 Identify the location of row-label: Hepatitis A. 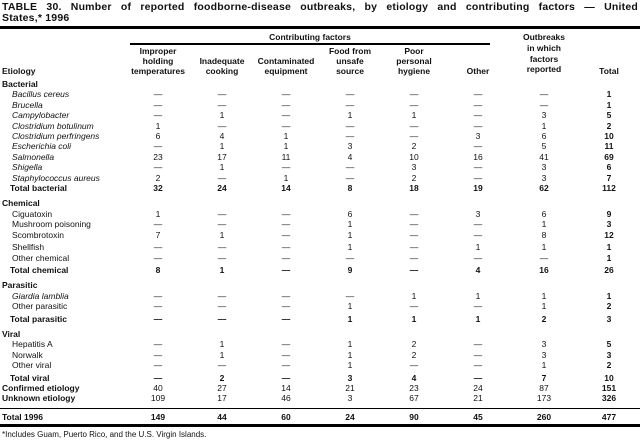
(32, 344).